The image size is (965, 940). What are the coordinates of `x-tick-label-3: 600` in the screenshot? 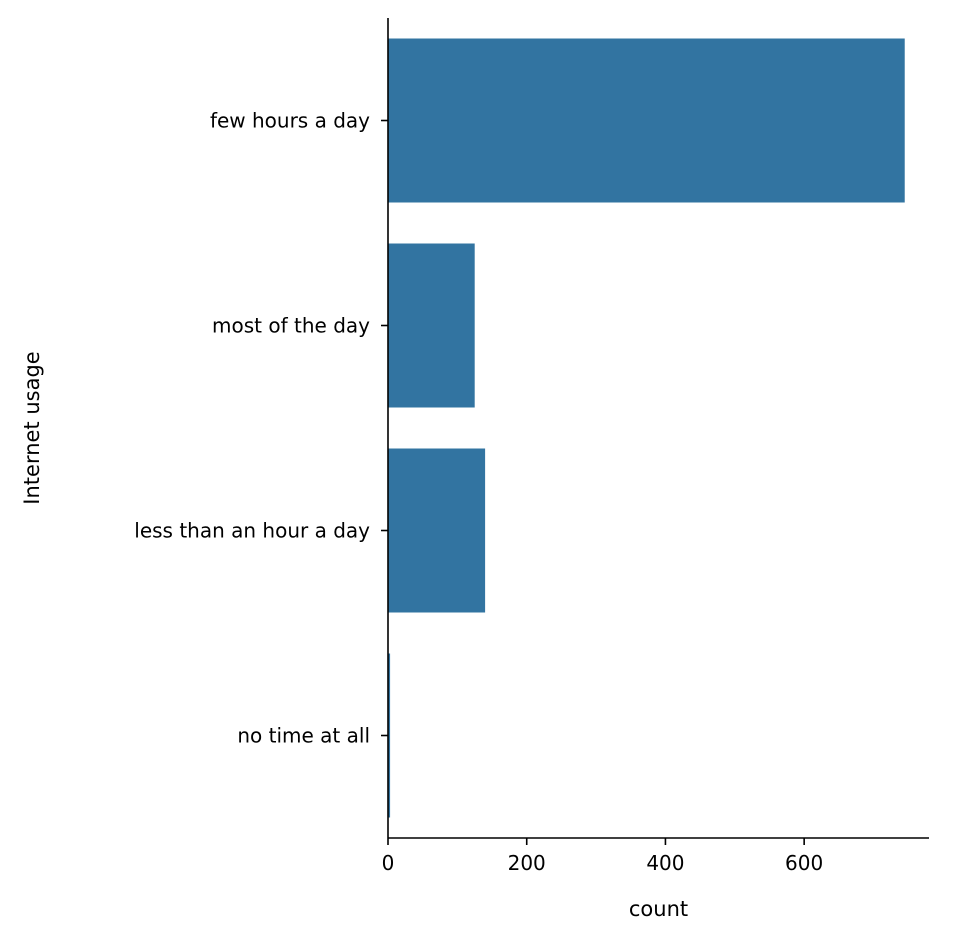 It's located at (804, 863).